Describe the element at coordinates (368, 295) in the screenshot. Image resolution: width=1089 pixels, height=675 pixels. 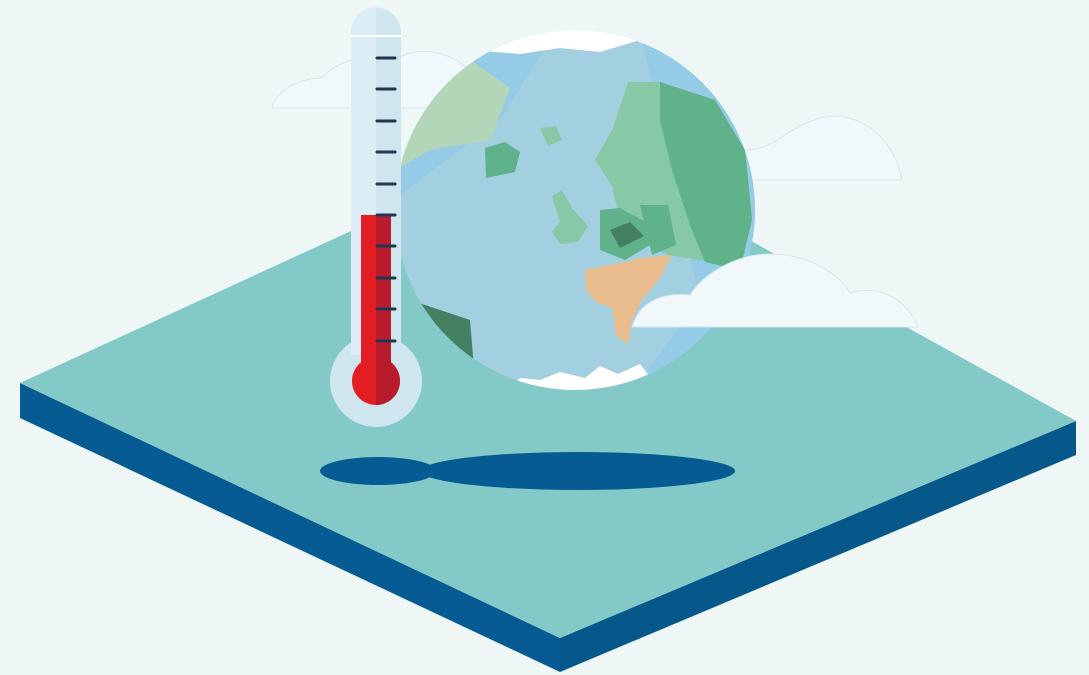
I see `mercury-column` at that location.